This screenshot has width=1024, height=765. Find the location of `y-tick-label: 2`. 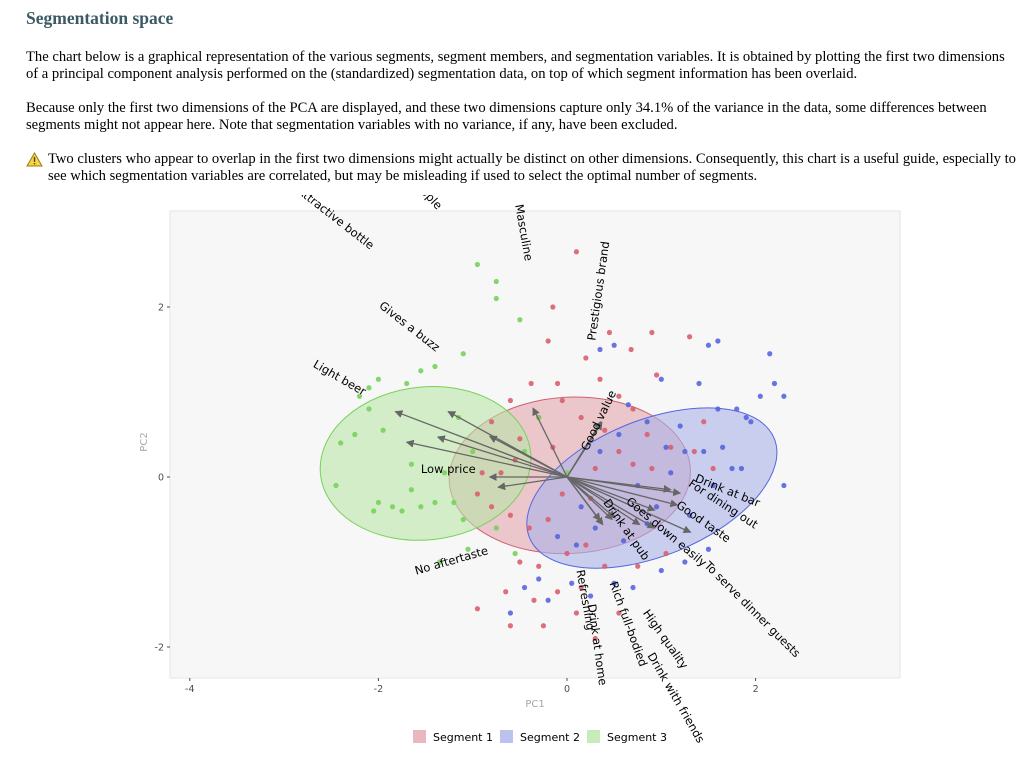

y-tick-label: 2 is located at coordinates (161, 308).